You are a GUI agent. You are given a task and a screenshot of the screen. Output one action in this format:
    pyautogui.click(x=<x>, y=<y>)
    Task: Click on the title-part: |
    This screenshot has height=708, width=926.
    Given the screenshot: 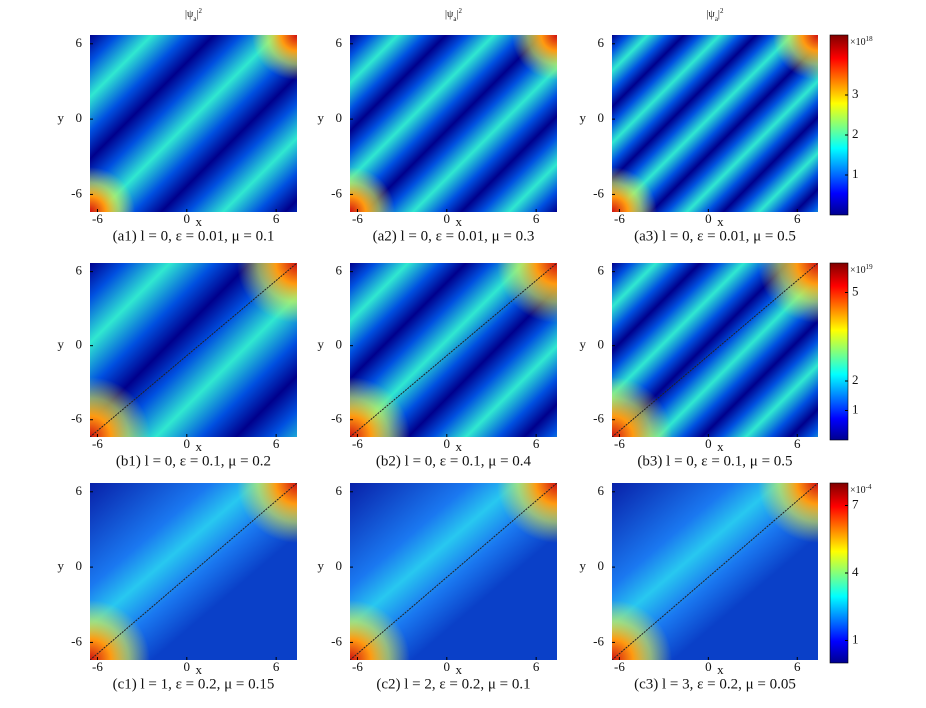 What is the action you would take?
    pyautogui.click(x=719, y=14)
    